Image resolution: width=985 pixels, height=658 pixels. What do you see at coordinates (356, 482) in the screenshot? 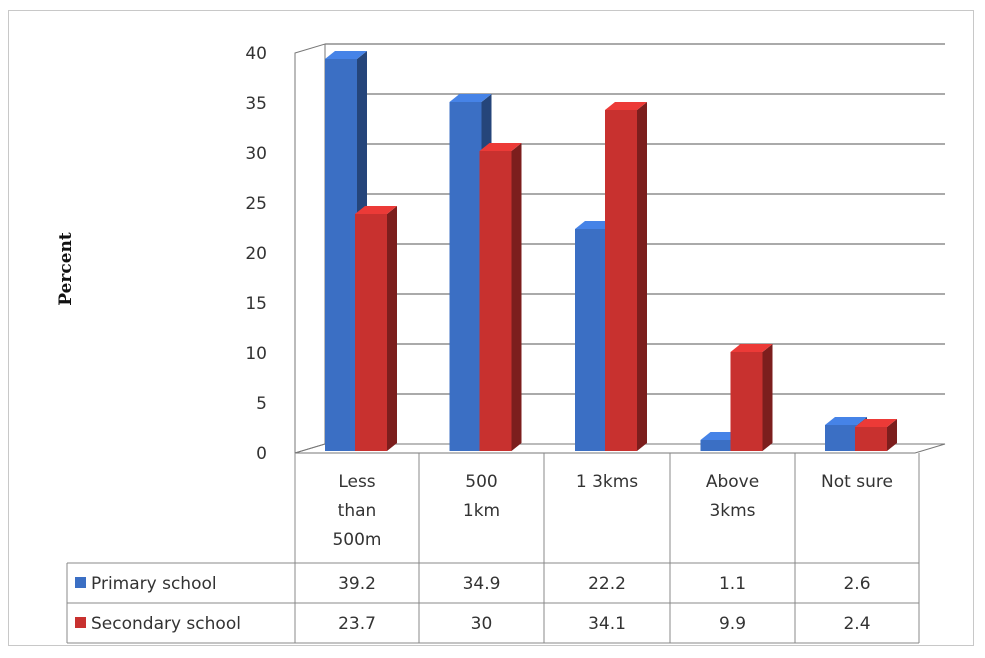
I see `x-tick-label: Less` at bounding box center [356, 482].